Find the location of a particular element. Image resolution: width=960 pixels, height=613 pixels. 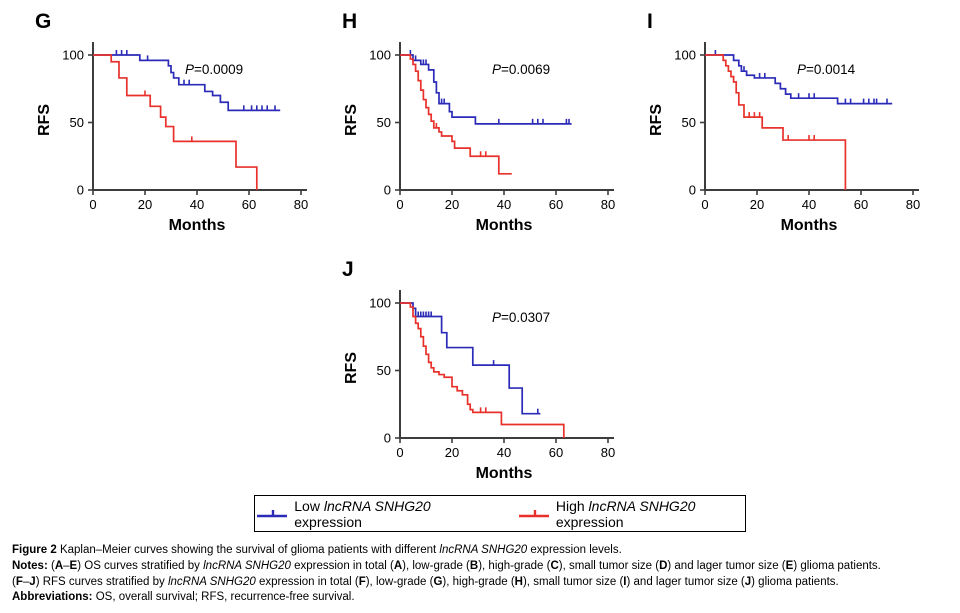

panel-label: I is located at coordinates (650, 21).